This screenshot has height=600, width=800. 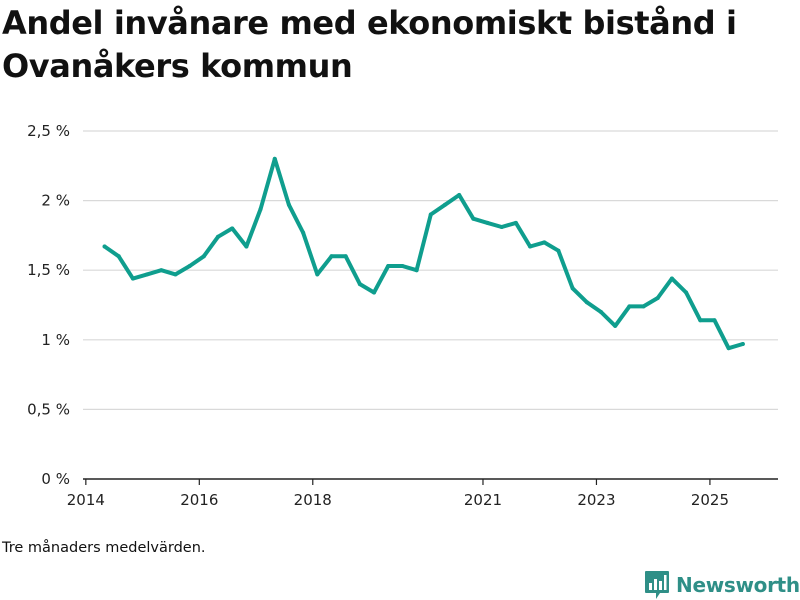 I want to click on x-tick-label: 2018, so click(x=313, y=500).